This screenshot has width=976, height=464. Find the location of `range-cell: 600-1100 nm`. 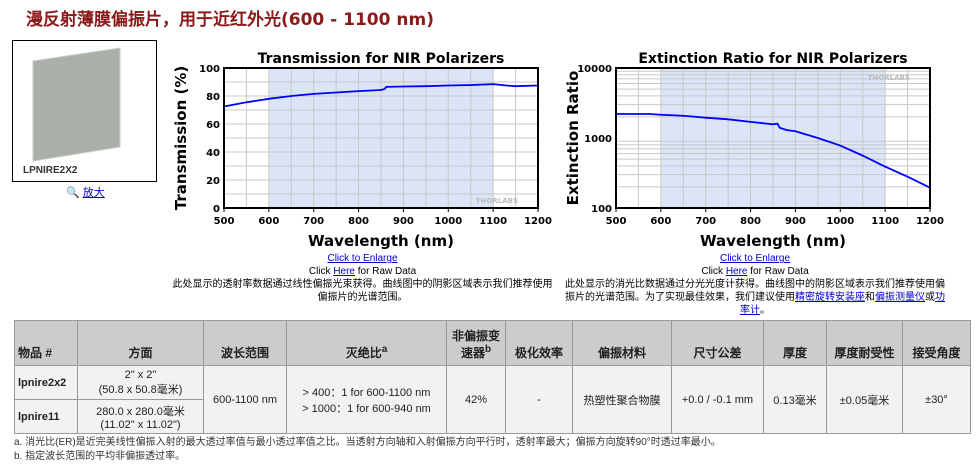

range-cell: 600-1100 nm is located at coordinates (245, 399).